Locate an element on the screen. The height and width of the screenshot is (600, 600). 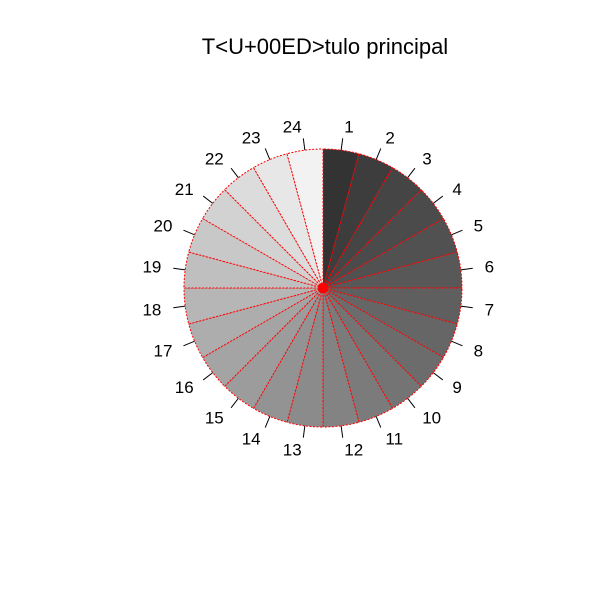
pie-label-10: 10 is located at coordinates (431, 417).